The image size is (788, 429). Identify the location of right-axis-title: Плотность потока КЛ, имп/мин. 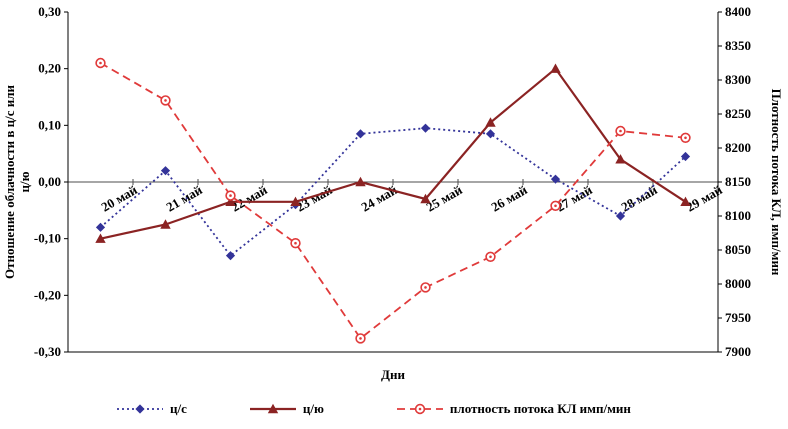
(776, 182).